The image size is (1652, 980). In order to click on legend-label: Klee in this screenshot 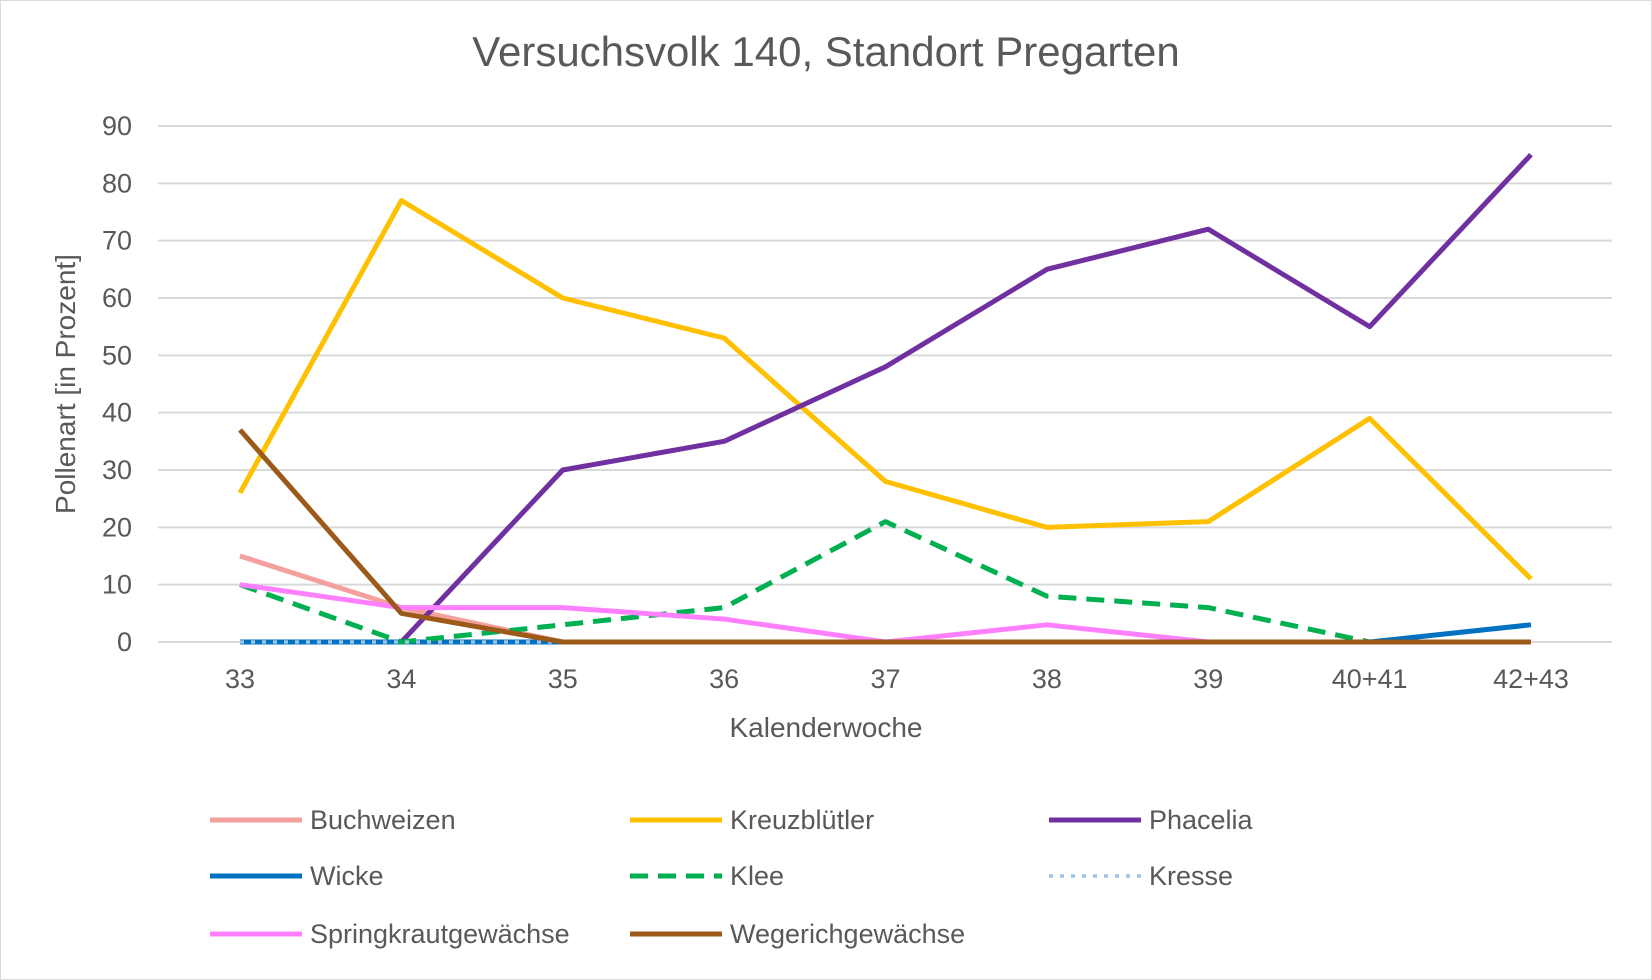, I will do `click(757, 875)`.